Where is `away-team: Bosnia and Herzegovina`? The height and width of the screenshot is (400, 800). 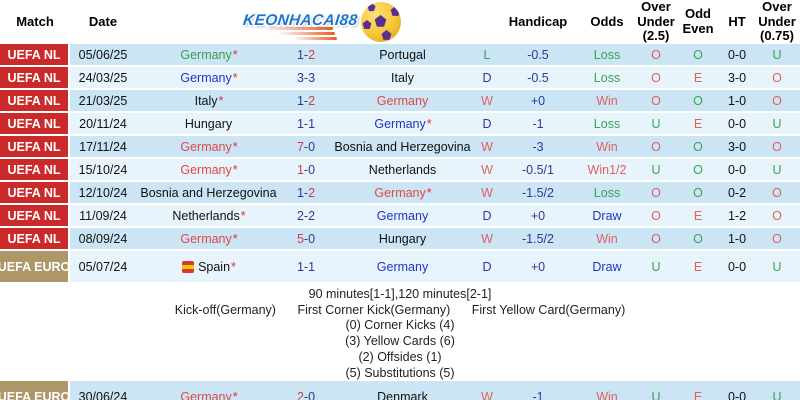 away-team: Bosnia and Herzegovina is located at coordinates (403, 146).